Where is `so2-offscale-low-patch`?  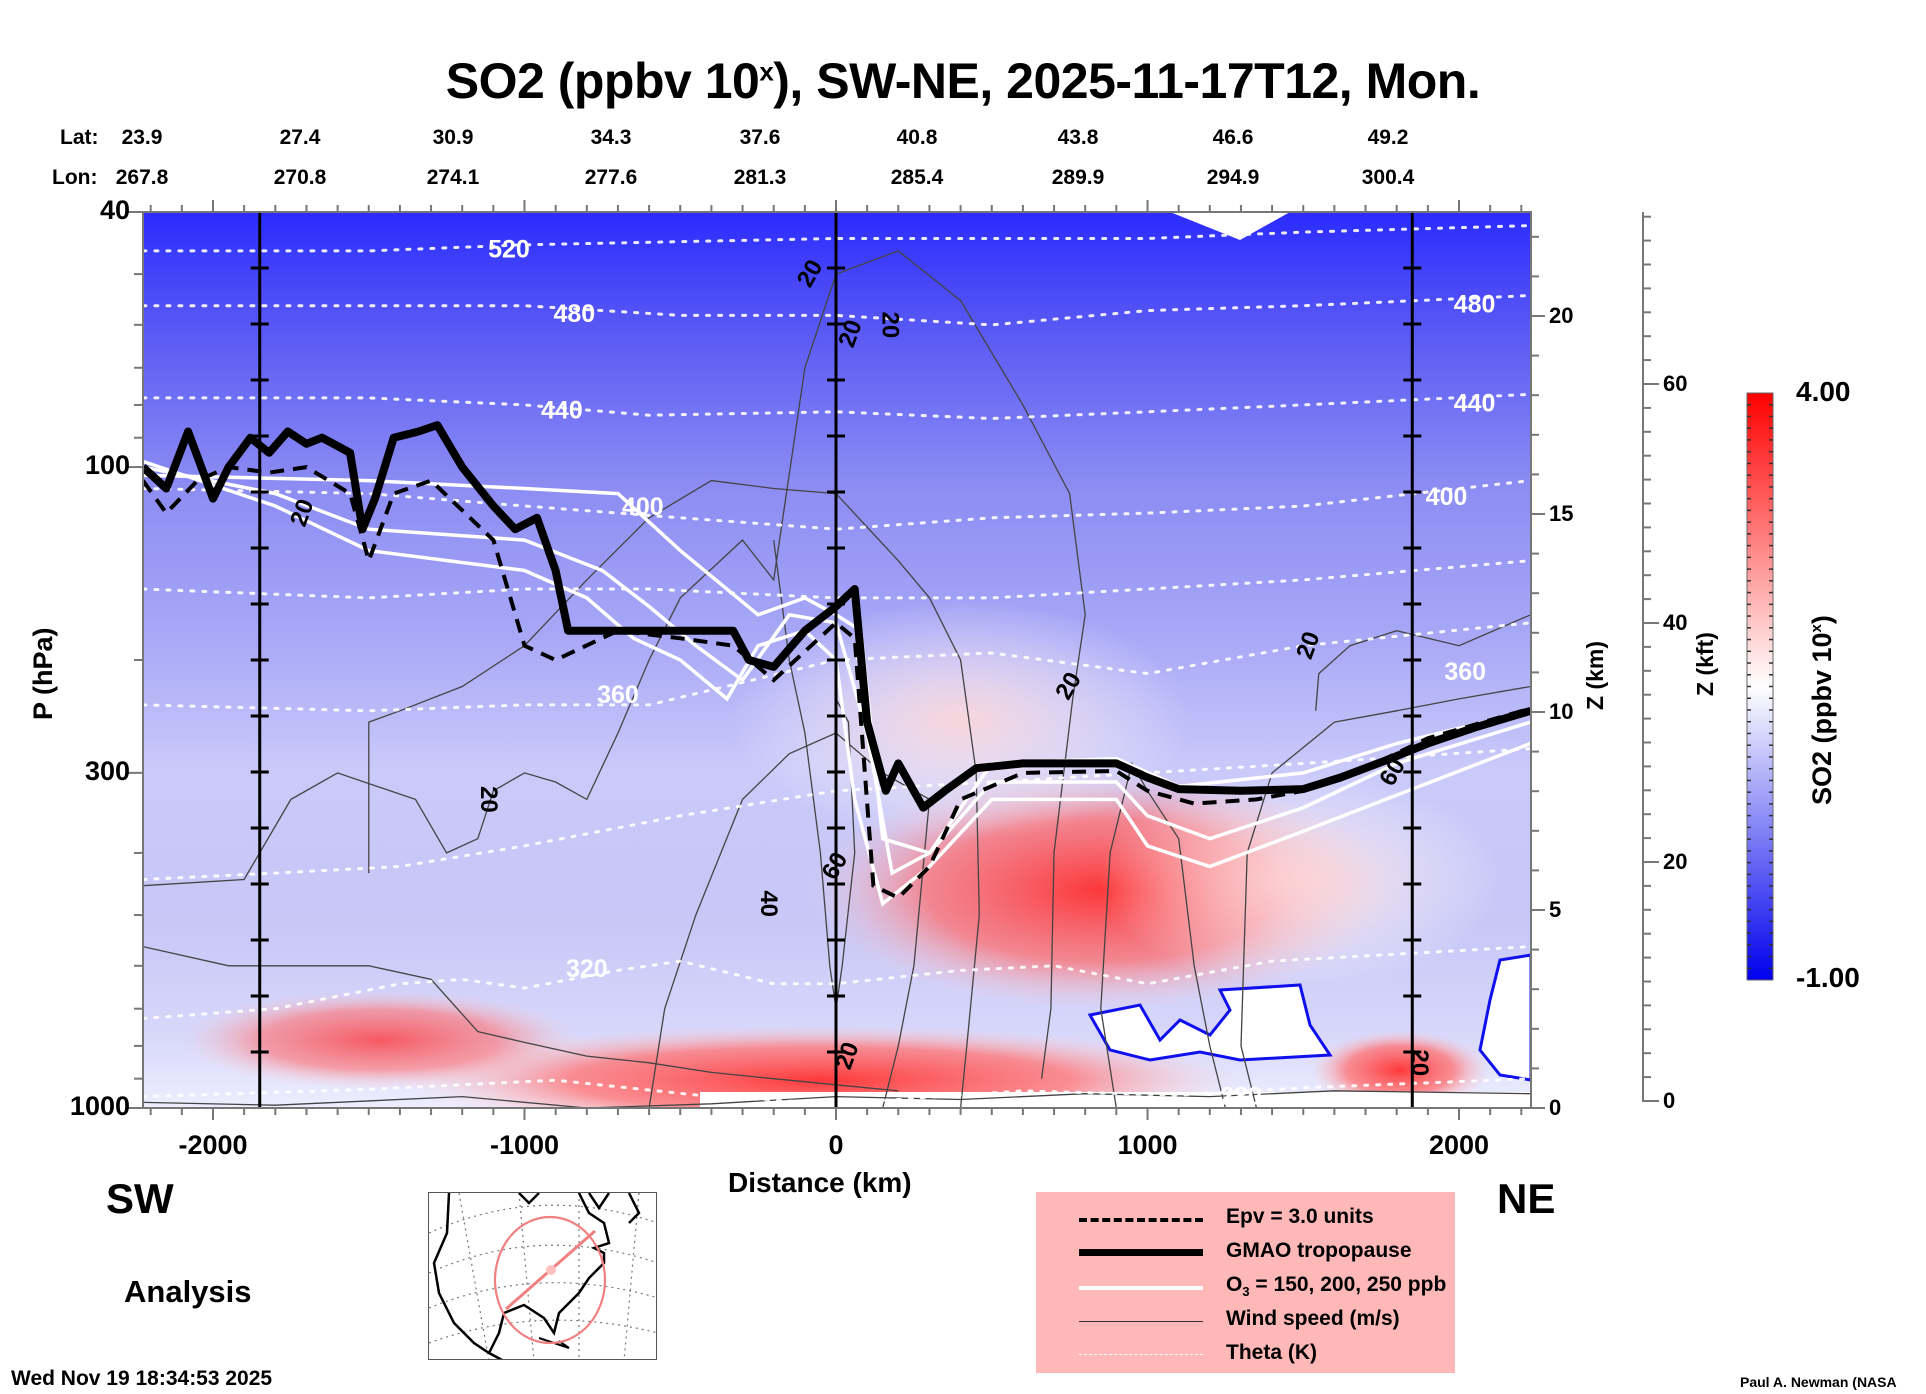
so2-offscale-low-patch is located at coordinates (1210, 1022).